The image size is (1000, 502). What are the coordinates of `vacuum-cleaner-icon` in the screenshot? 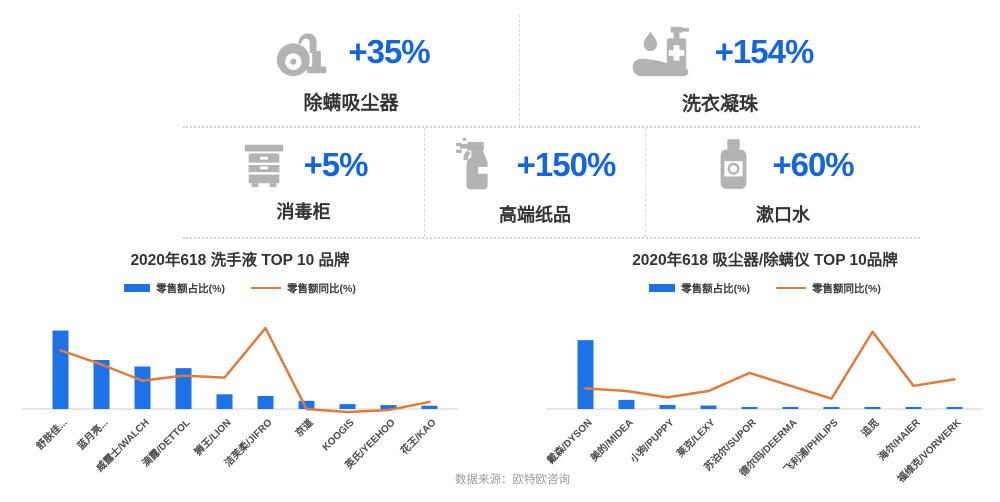 It's located at (302, 51).